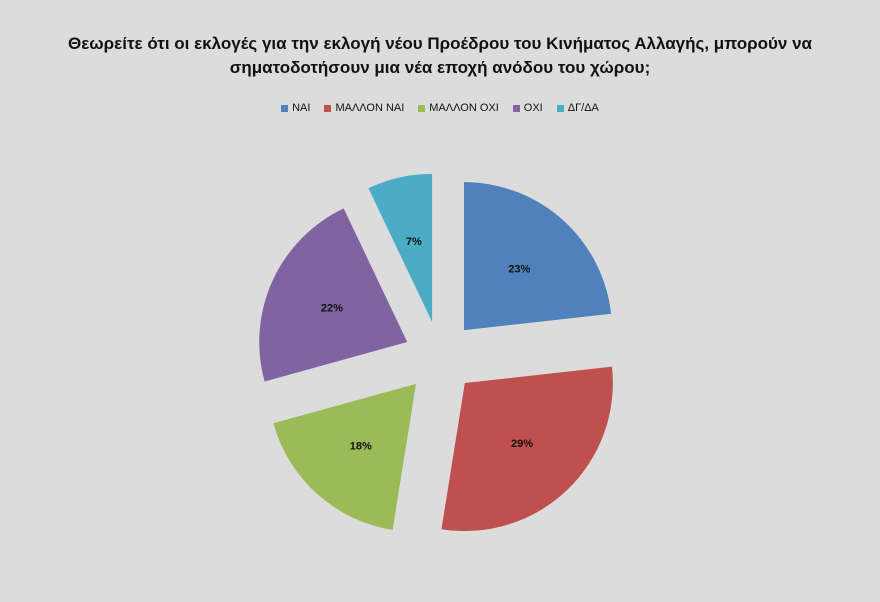 The height and width of the screenshot is (602, 880). I want to click on pie-slice-mallon-oxi, so click(344, 456).